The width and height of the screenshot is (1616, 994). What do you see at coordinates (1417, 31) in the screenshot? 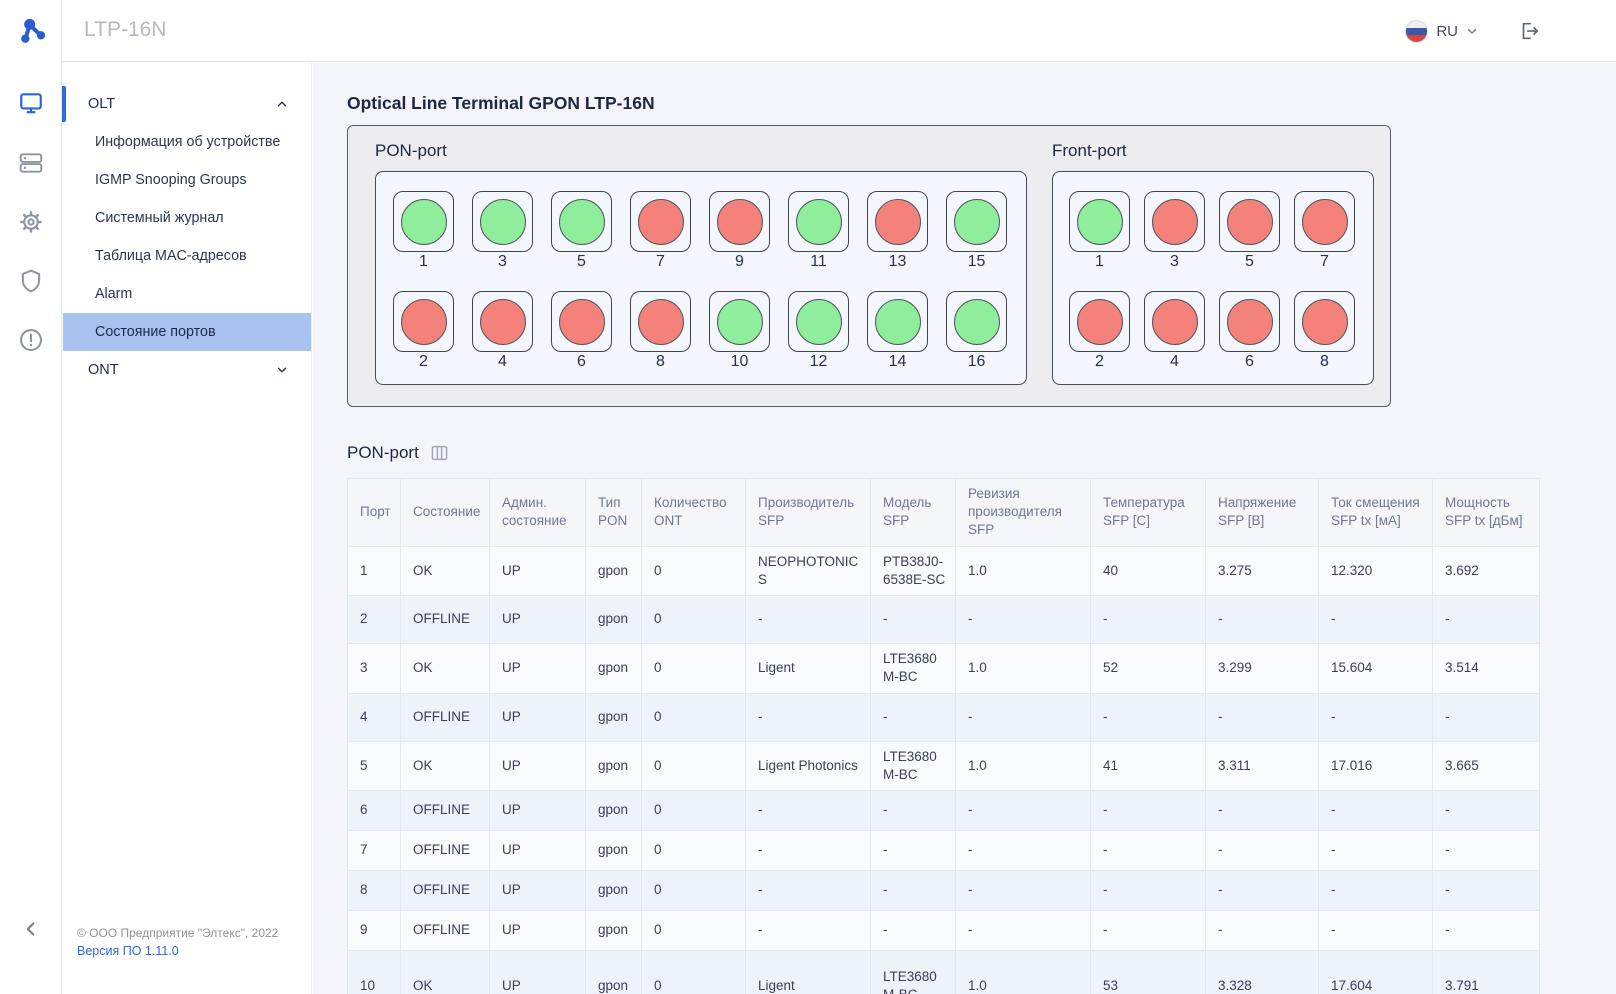
I see `russian-flag-icon` at bounding box center [1417, 31].